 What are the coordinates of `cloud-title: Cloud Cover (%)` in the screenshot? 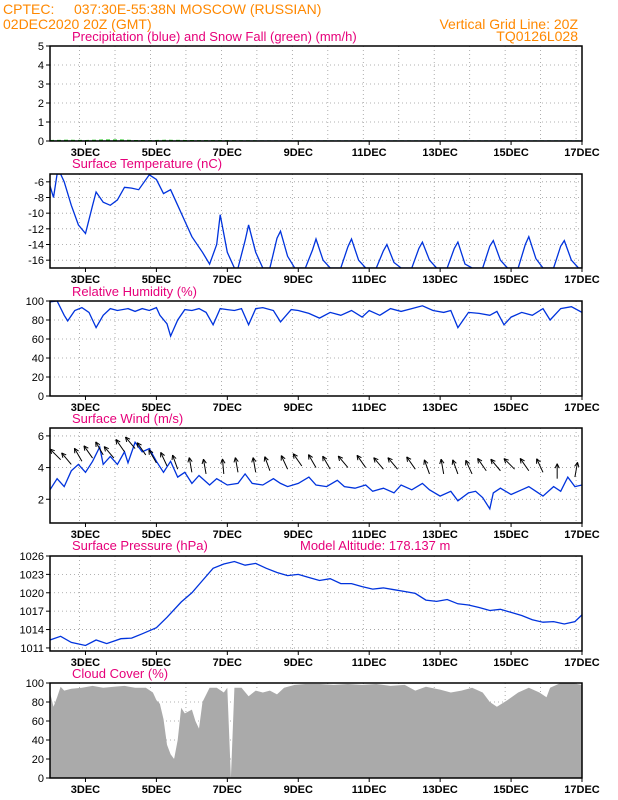 It's located at (120, 673).